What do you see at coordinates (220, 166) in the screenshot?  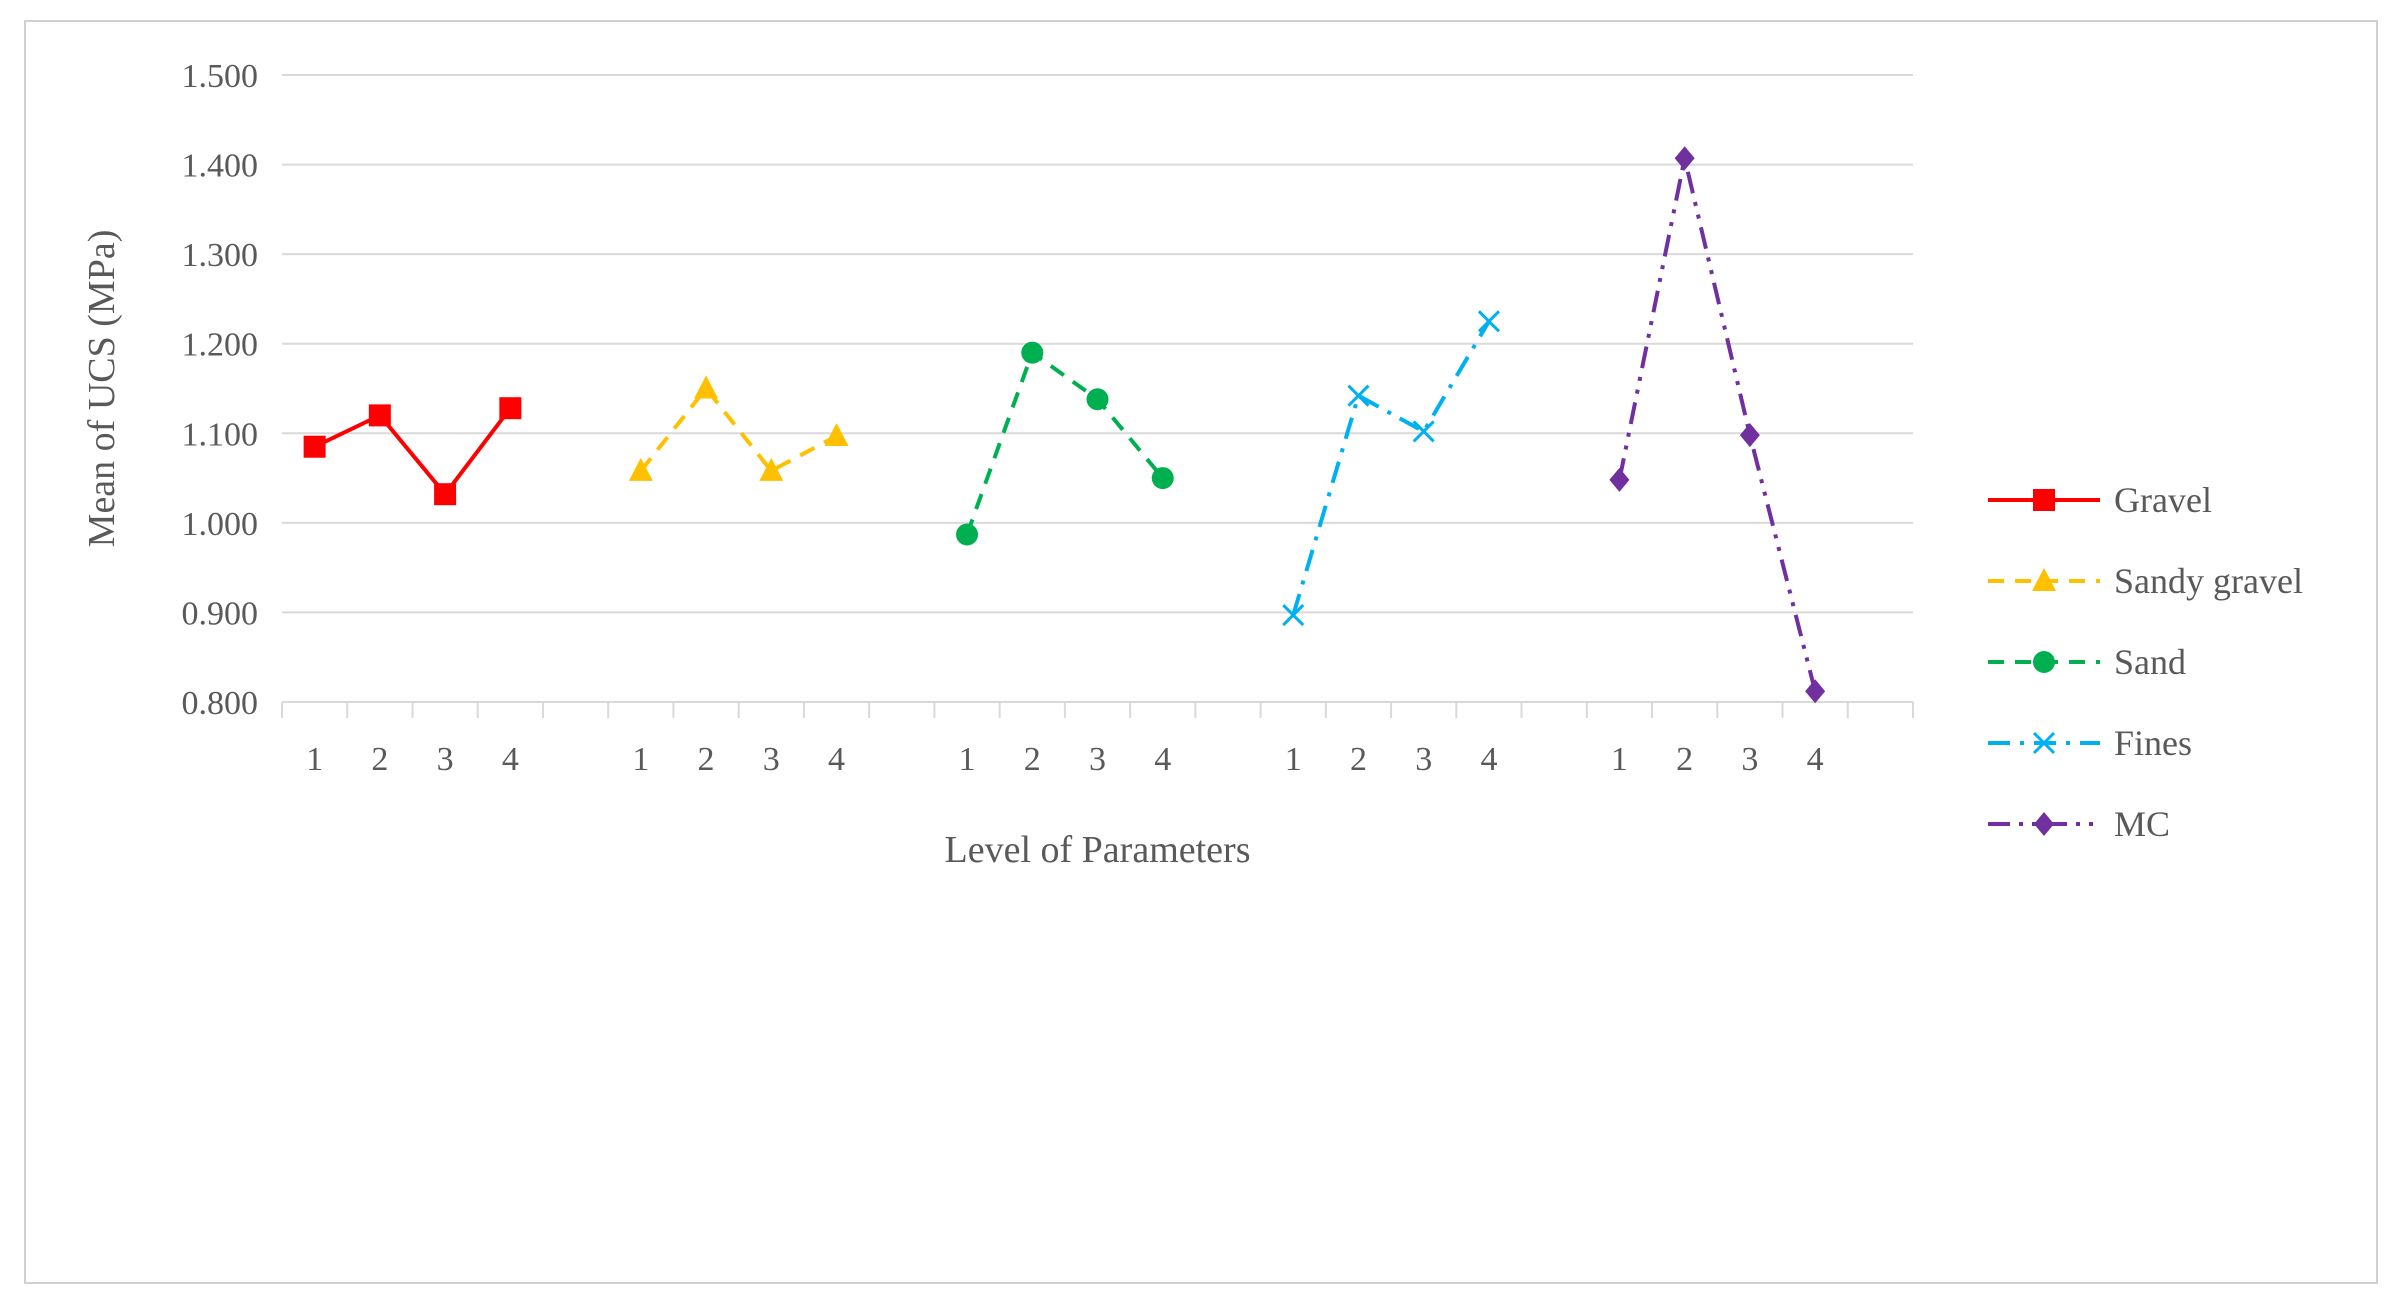 I see `y-tick-label: 1.400` at bounding box center [220, 166].